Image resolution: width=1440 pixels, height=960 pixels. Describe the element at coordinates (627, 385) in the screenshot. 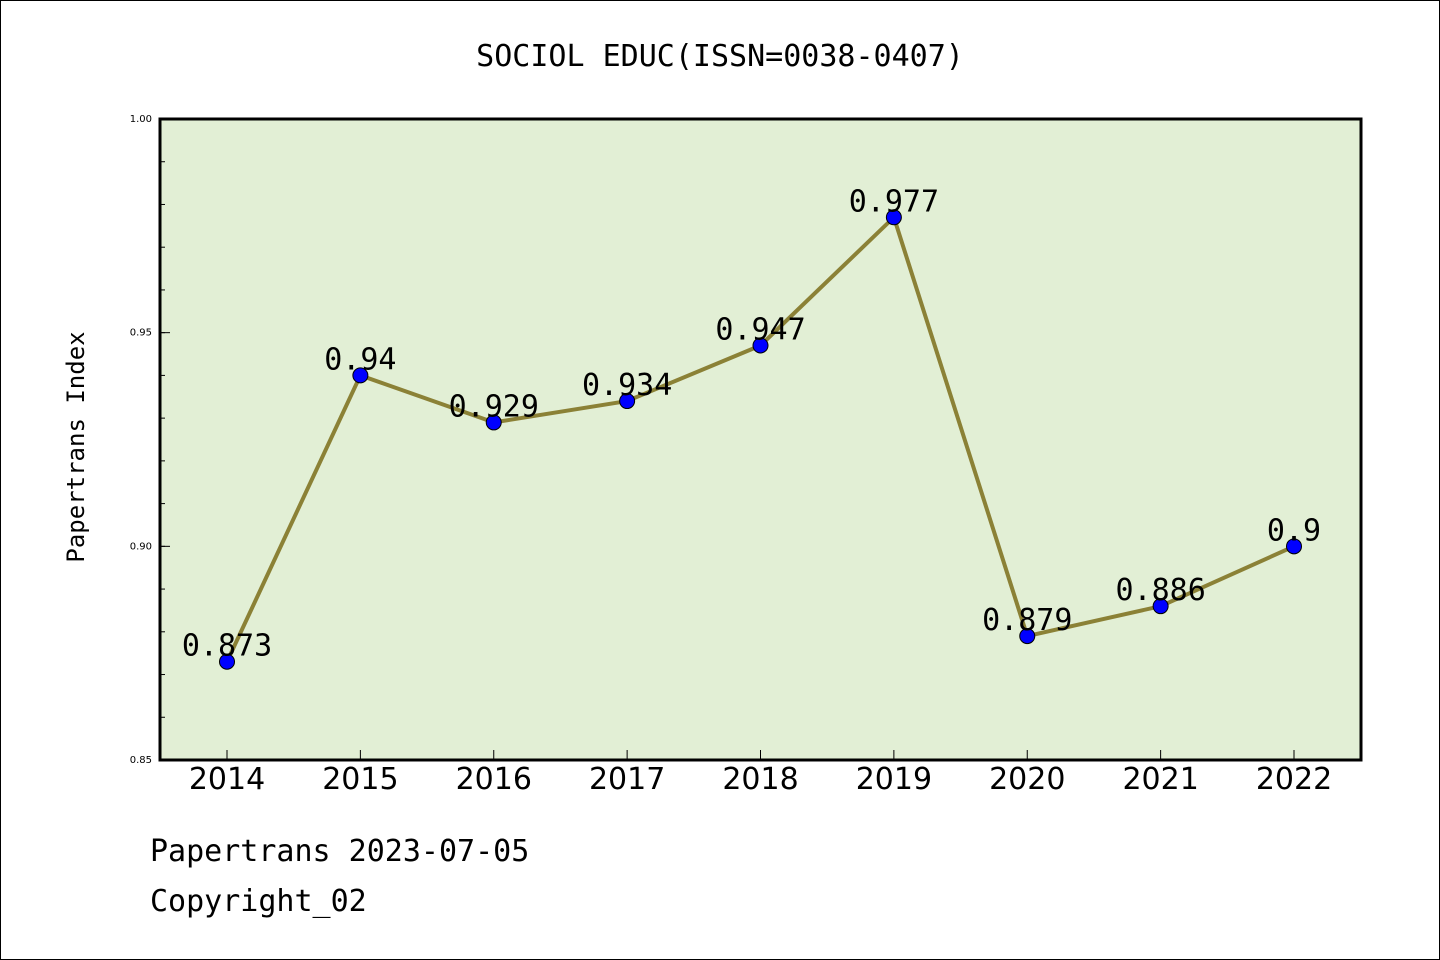

I see `data-label: 0.934` at that location.